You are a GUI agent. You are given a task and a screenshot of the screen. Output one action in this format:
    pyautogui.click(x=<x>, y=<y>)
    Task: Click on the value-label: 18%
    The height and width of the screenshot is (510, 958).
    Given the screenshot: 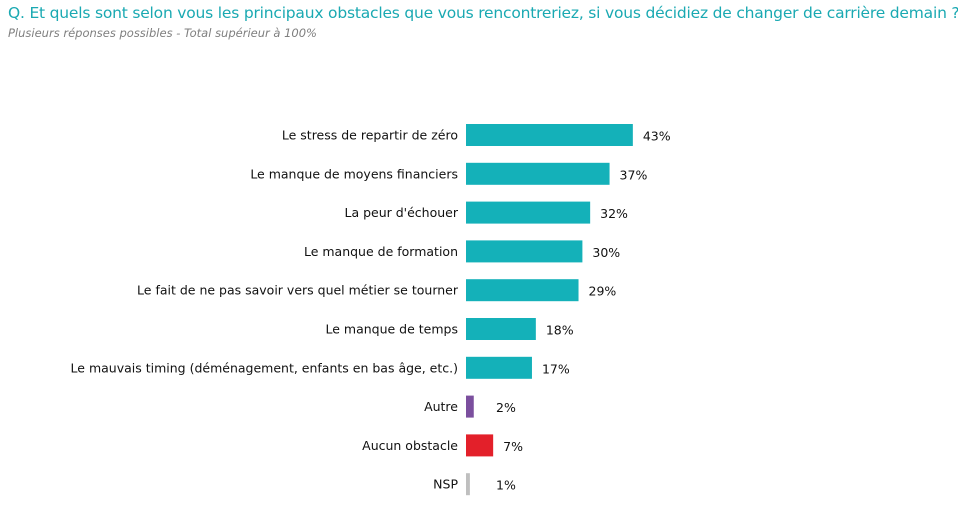 What is the action you would take?
    pyautogui.click(x=560, y=330)
    